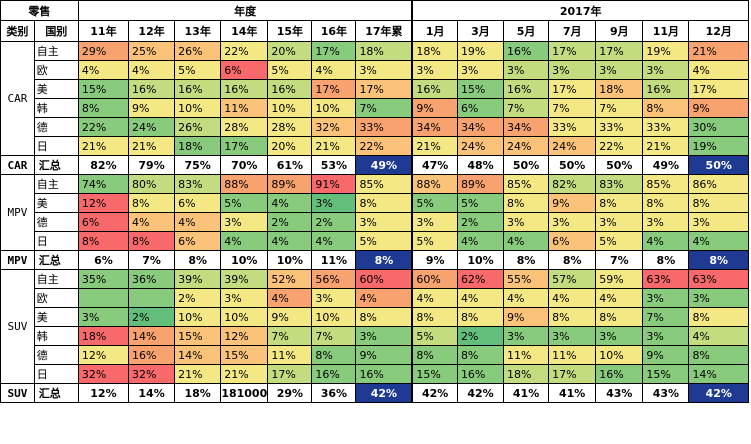 The width and height of the screenshot is (751, 444). What do you see at coordinates (103, 222) in the screenshot?
I see `share-cell: 6%` at bounding box center [103, 222].